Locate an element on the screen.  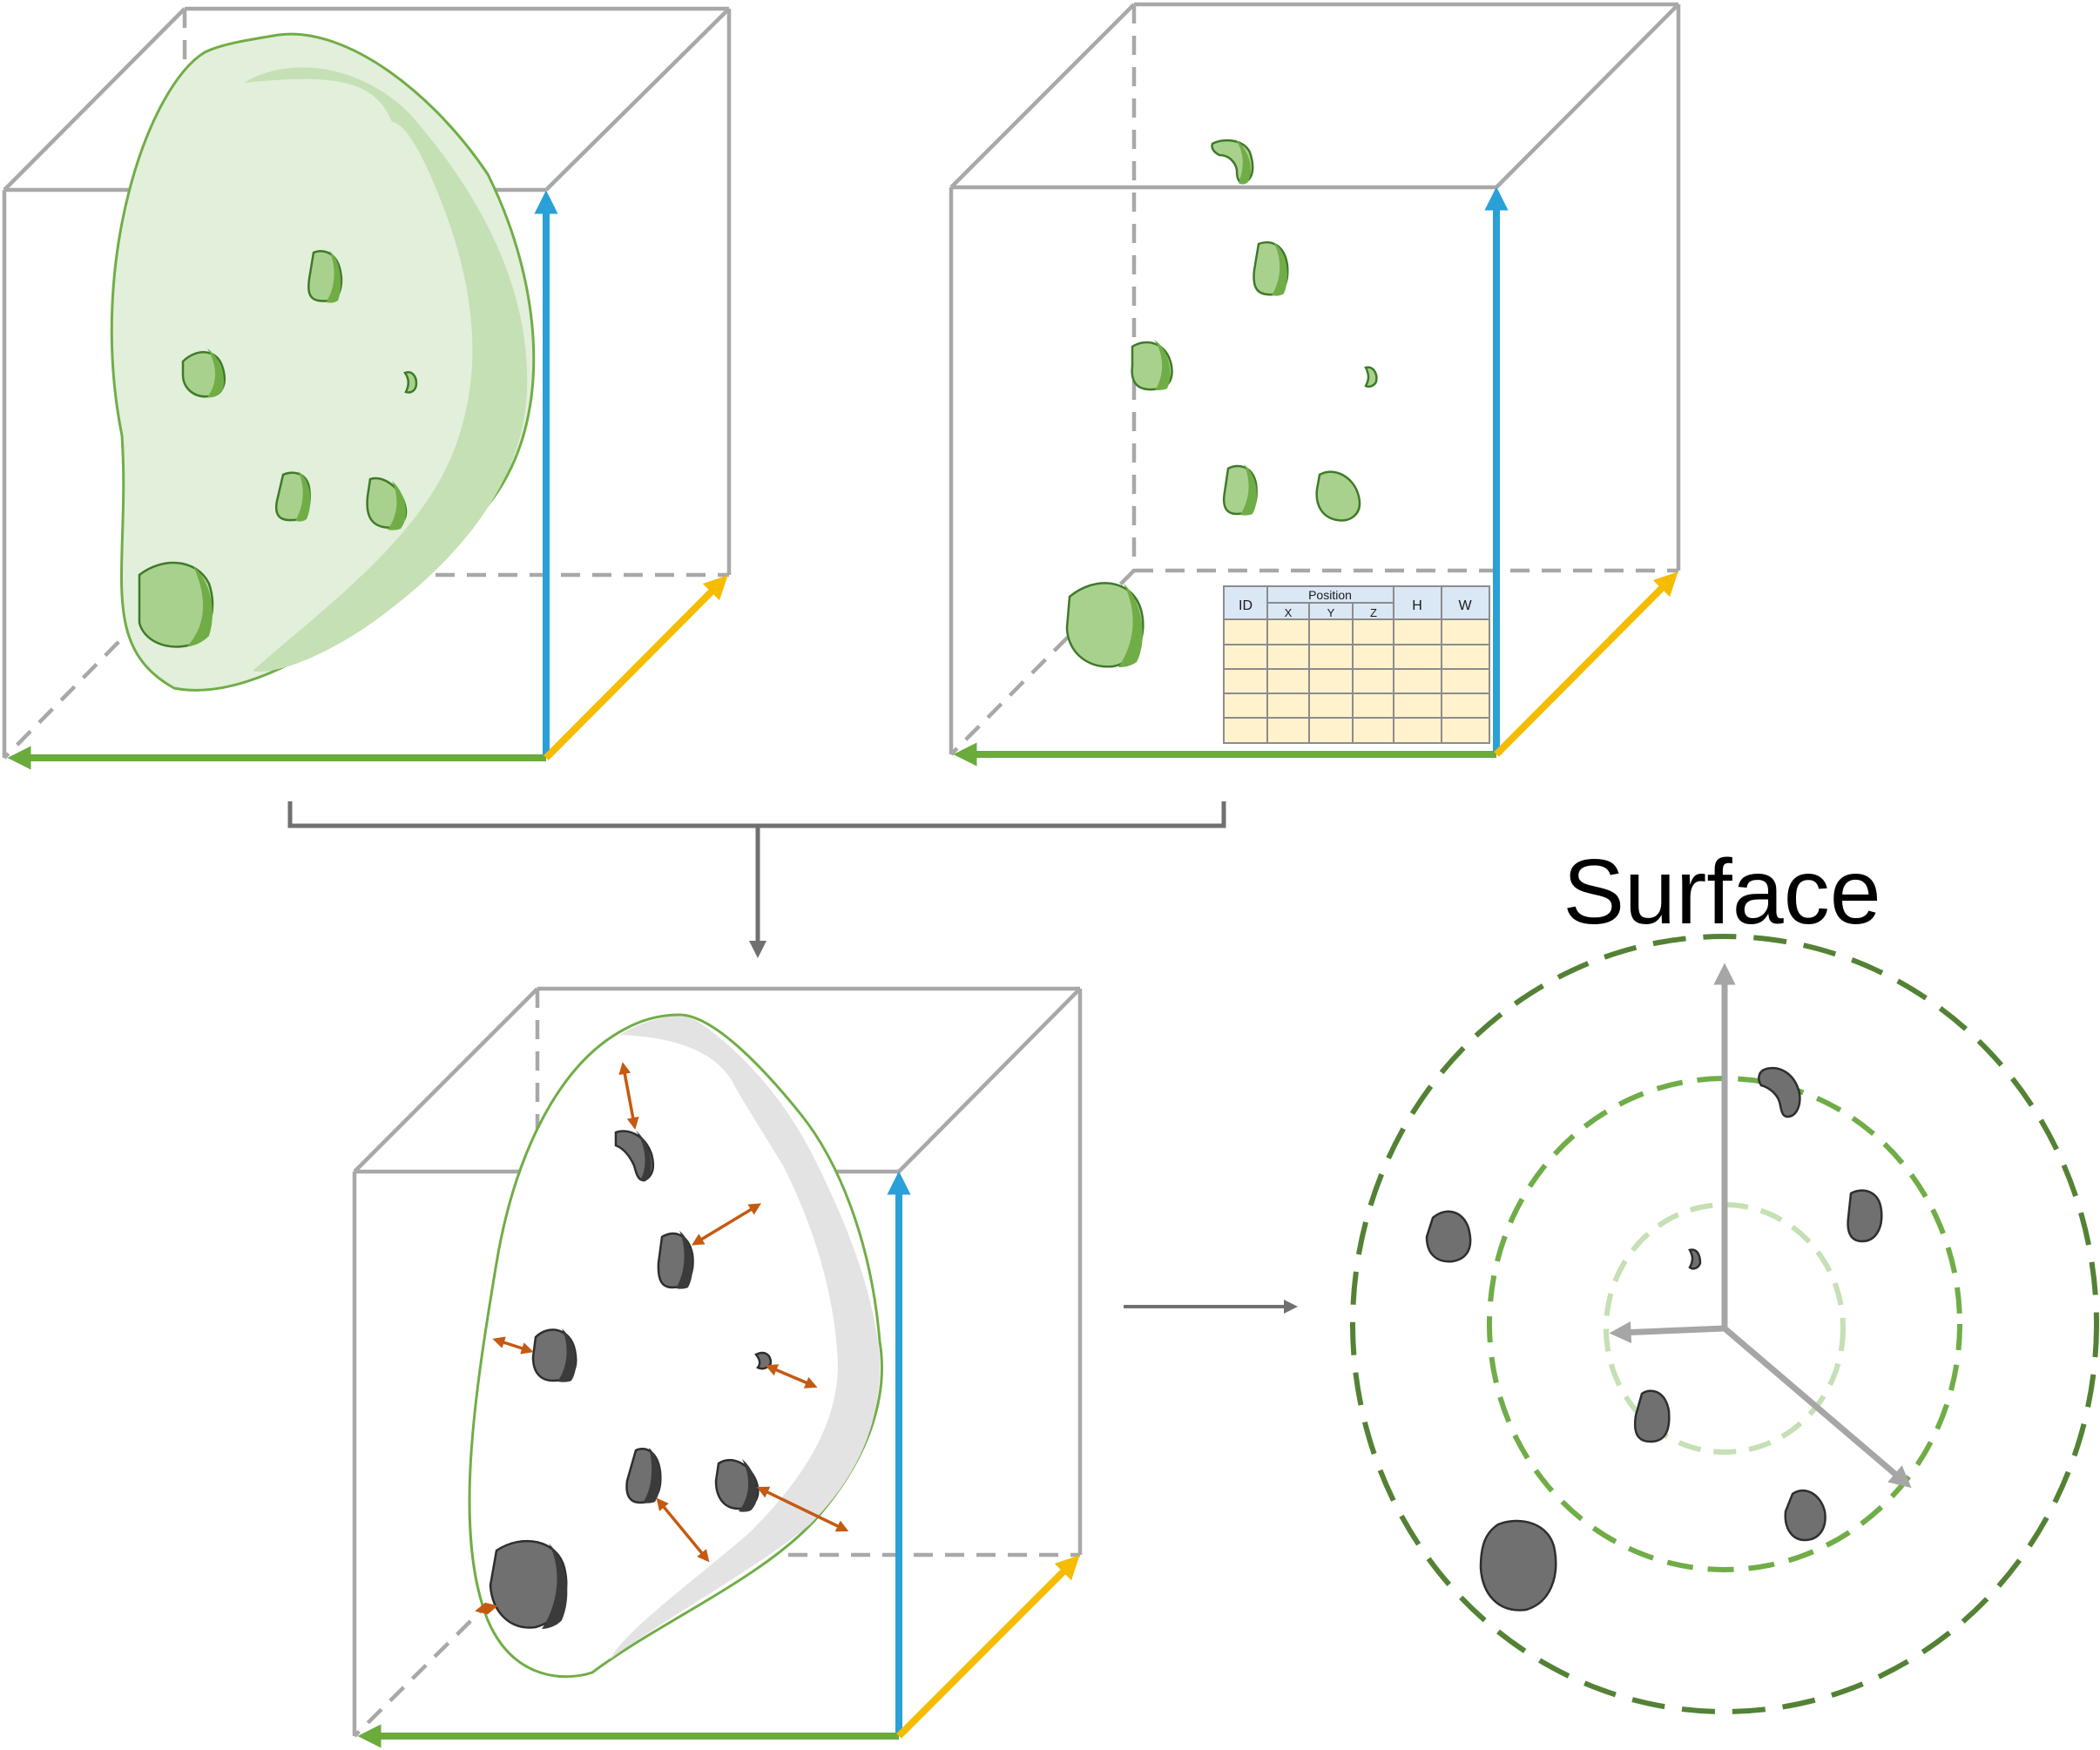
table-header-h: H is located at coordinates (1417, 605).